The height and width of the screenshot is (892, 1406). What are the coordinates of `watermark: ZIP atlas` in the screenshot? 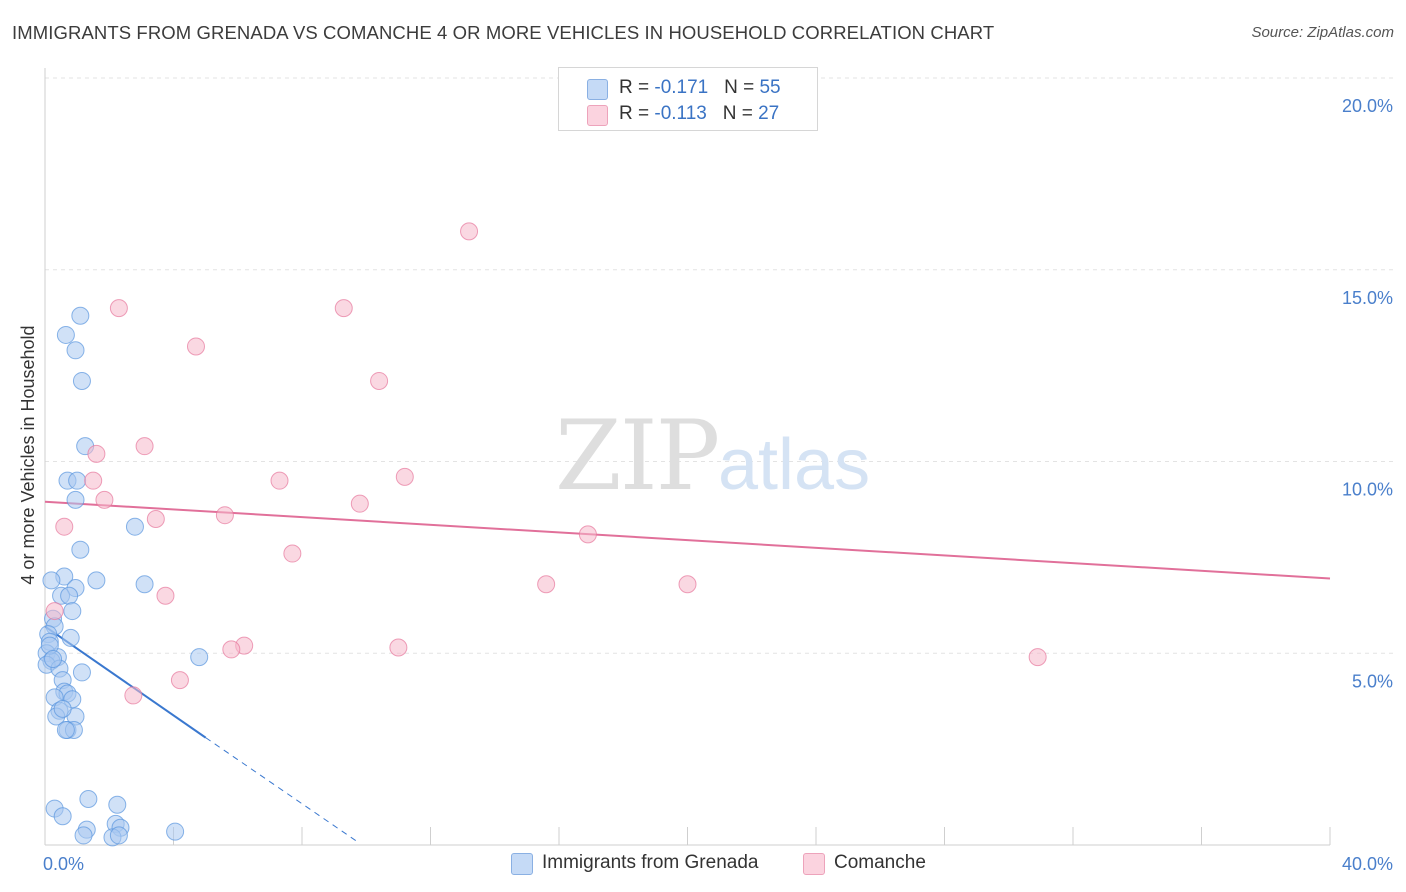 It's located at (712, 456).